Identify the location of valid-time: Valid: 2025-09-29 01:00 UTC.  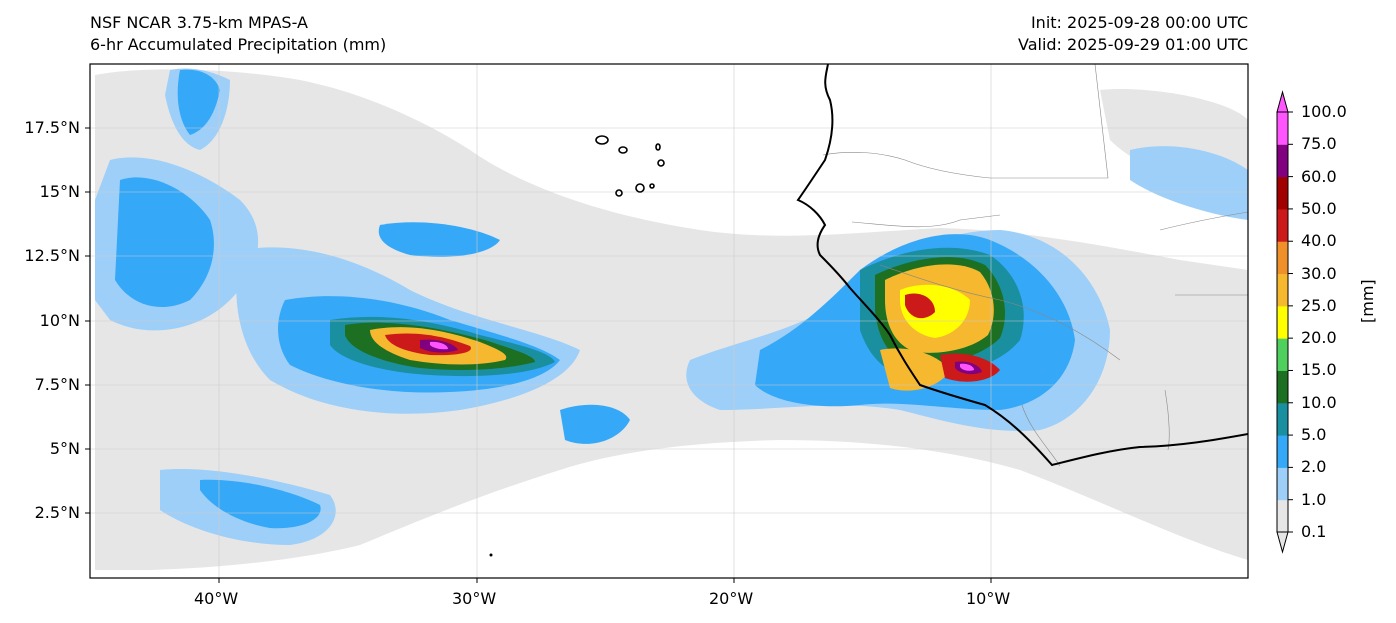
(1132, 44).